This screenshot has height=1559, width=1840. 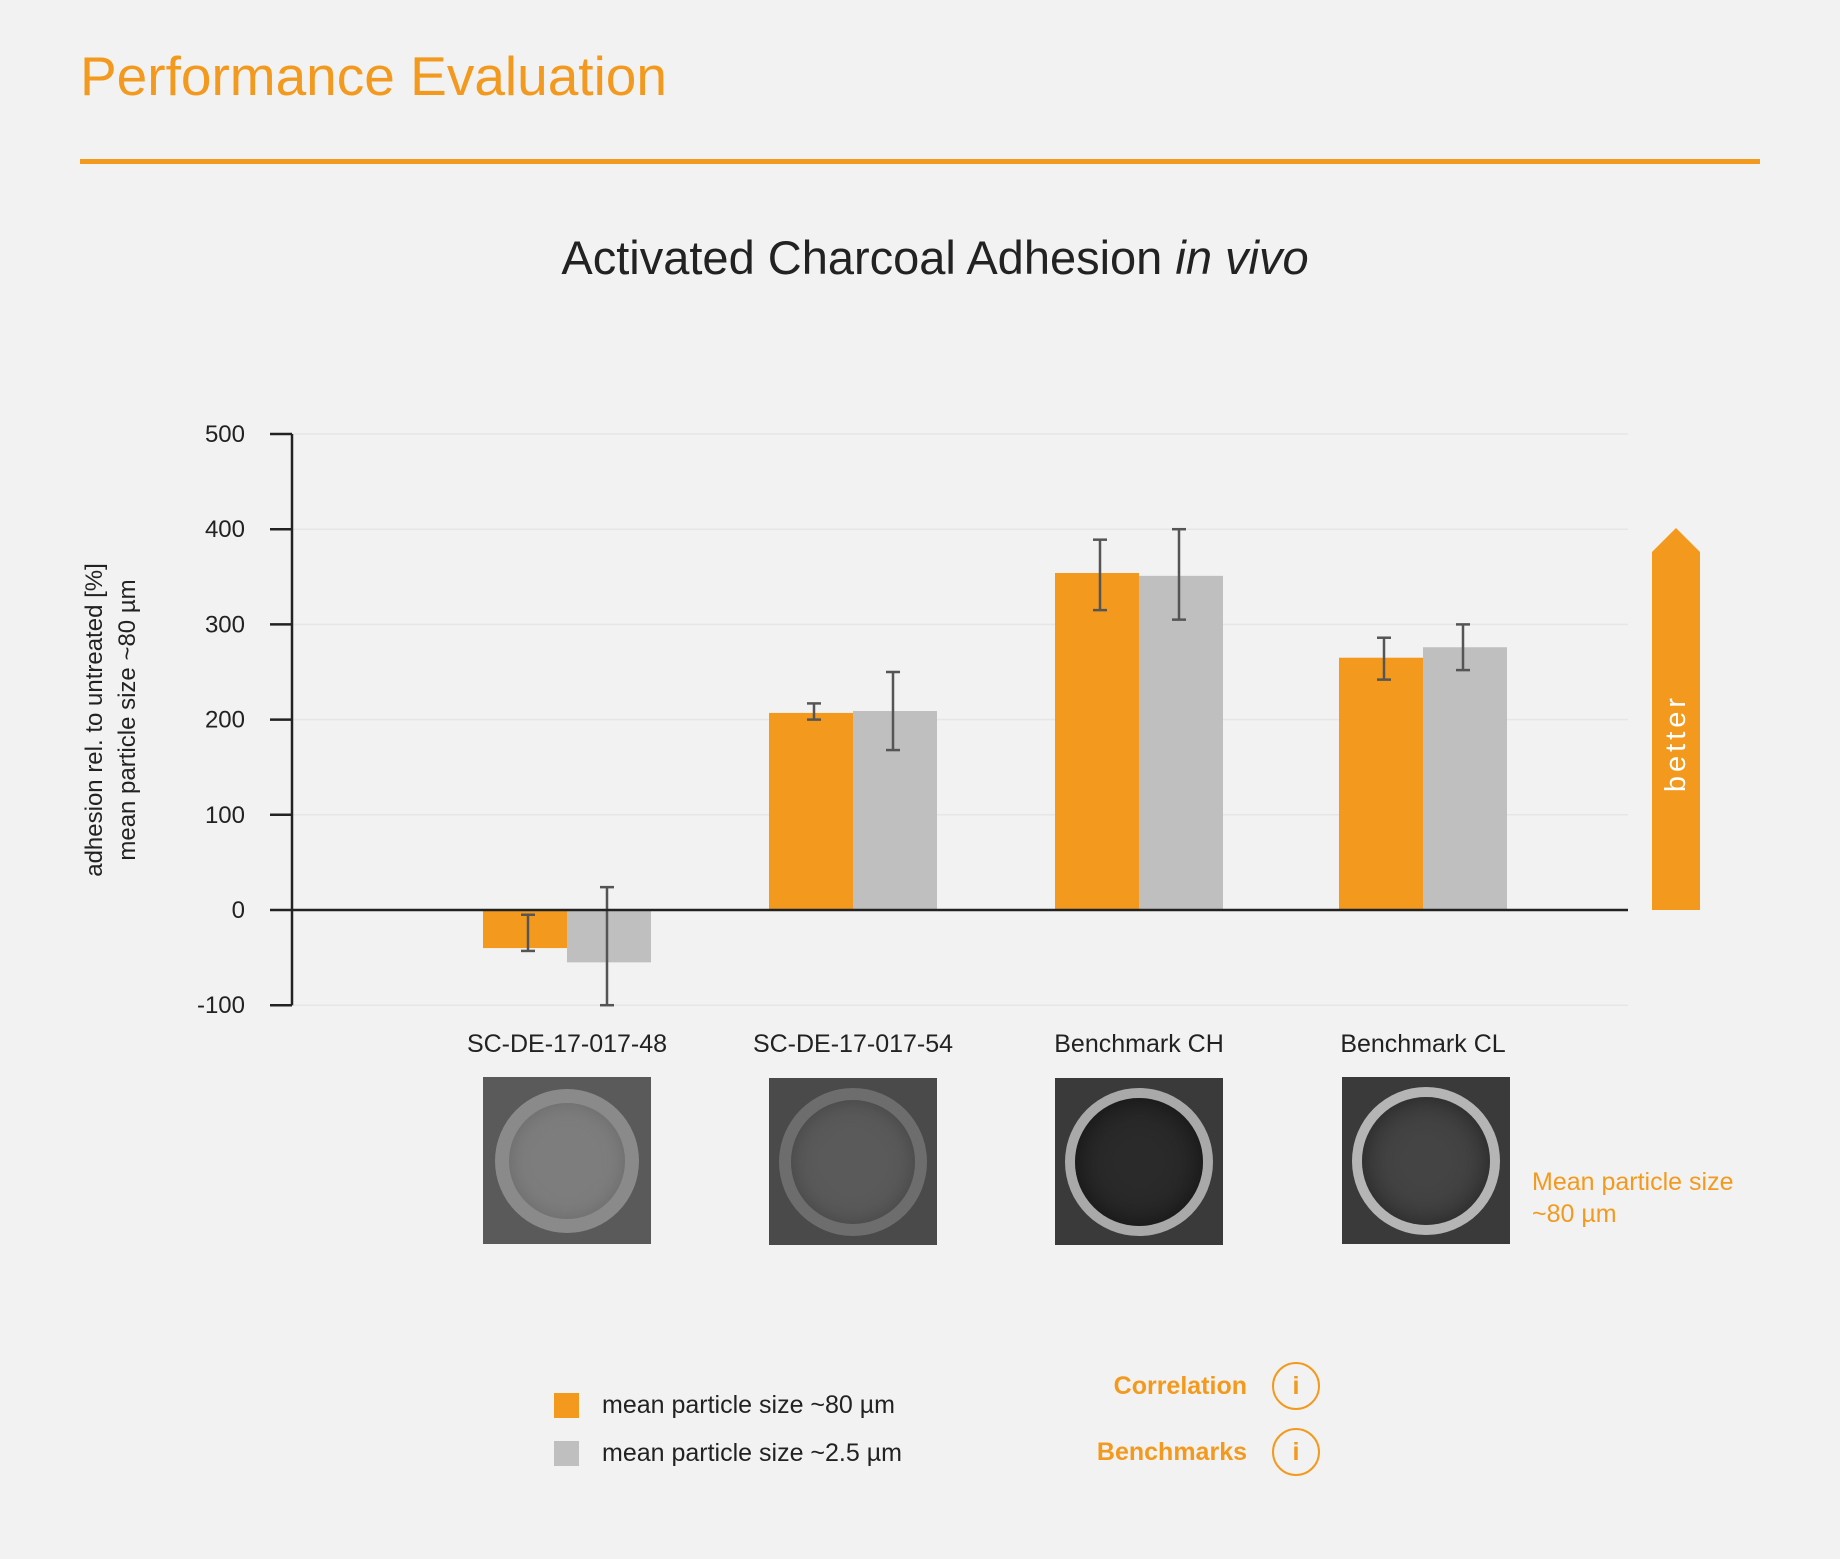 I want to click on thumbnail-note-line2: ~80 µm, so click(x=1574, y=1214).